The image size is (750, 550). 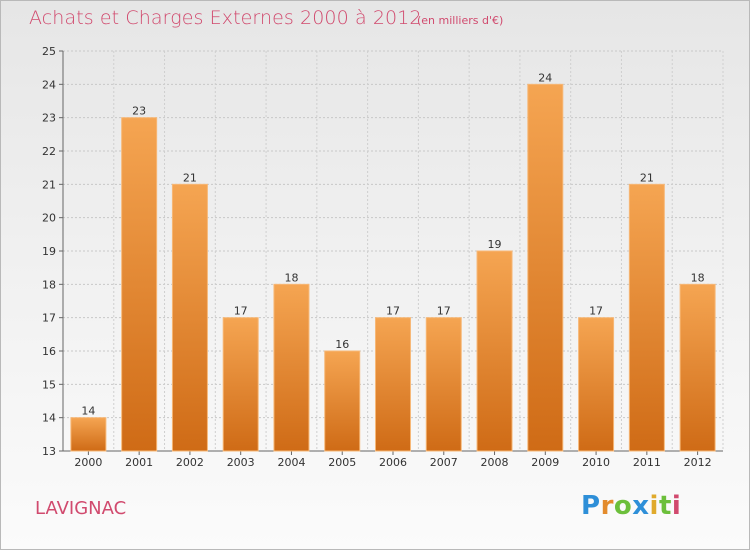 What do you see at coordinates (647, 462) in the screenshot?
I see `x-tick-label: 2011` at bounding box center [647, 462].